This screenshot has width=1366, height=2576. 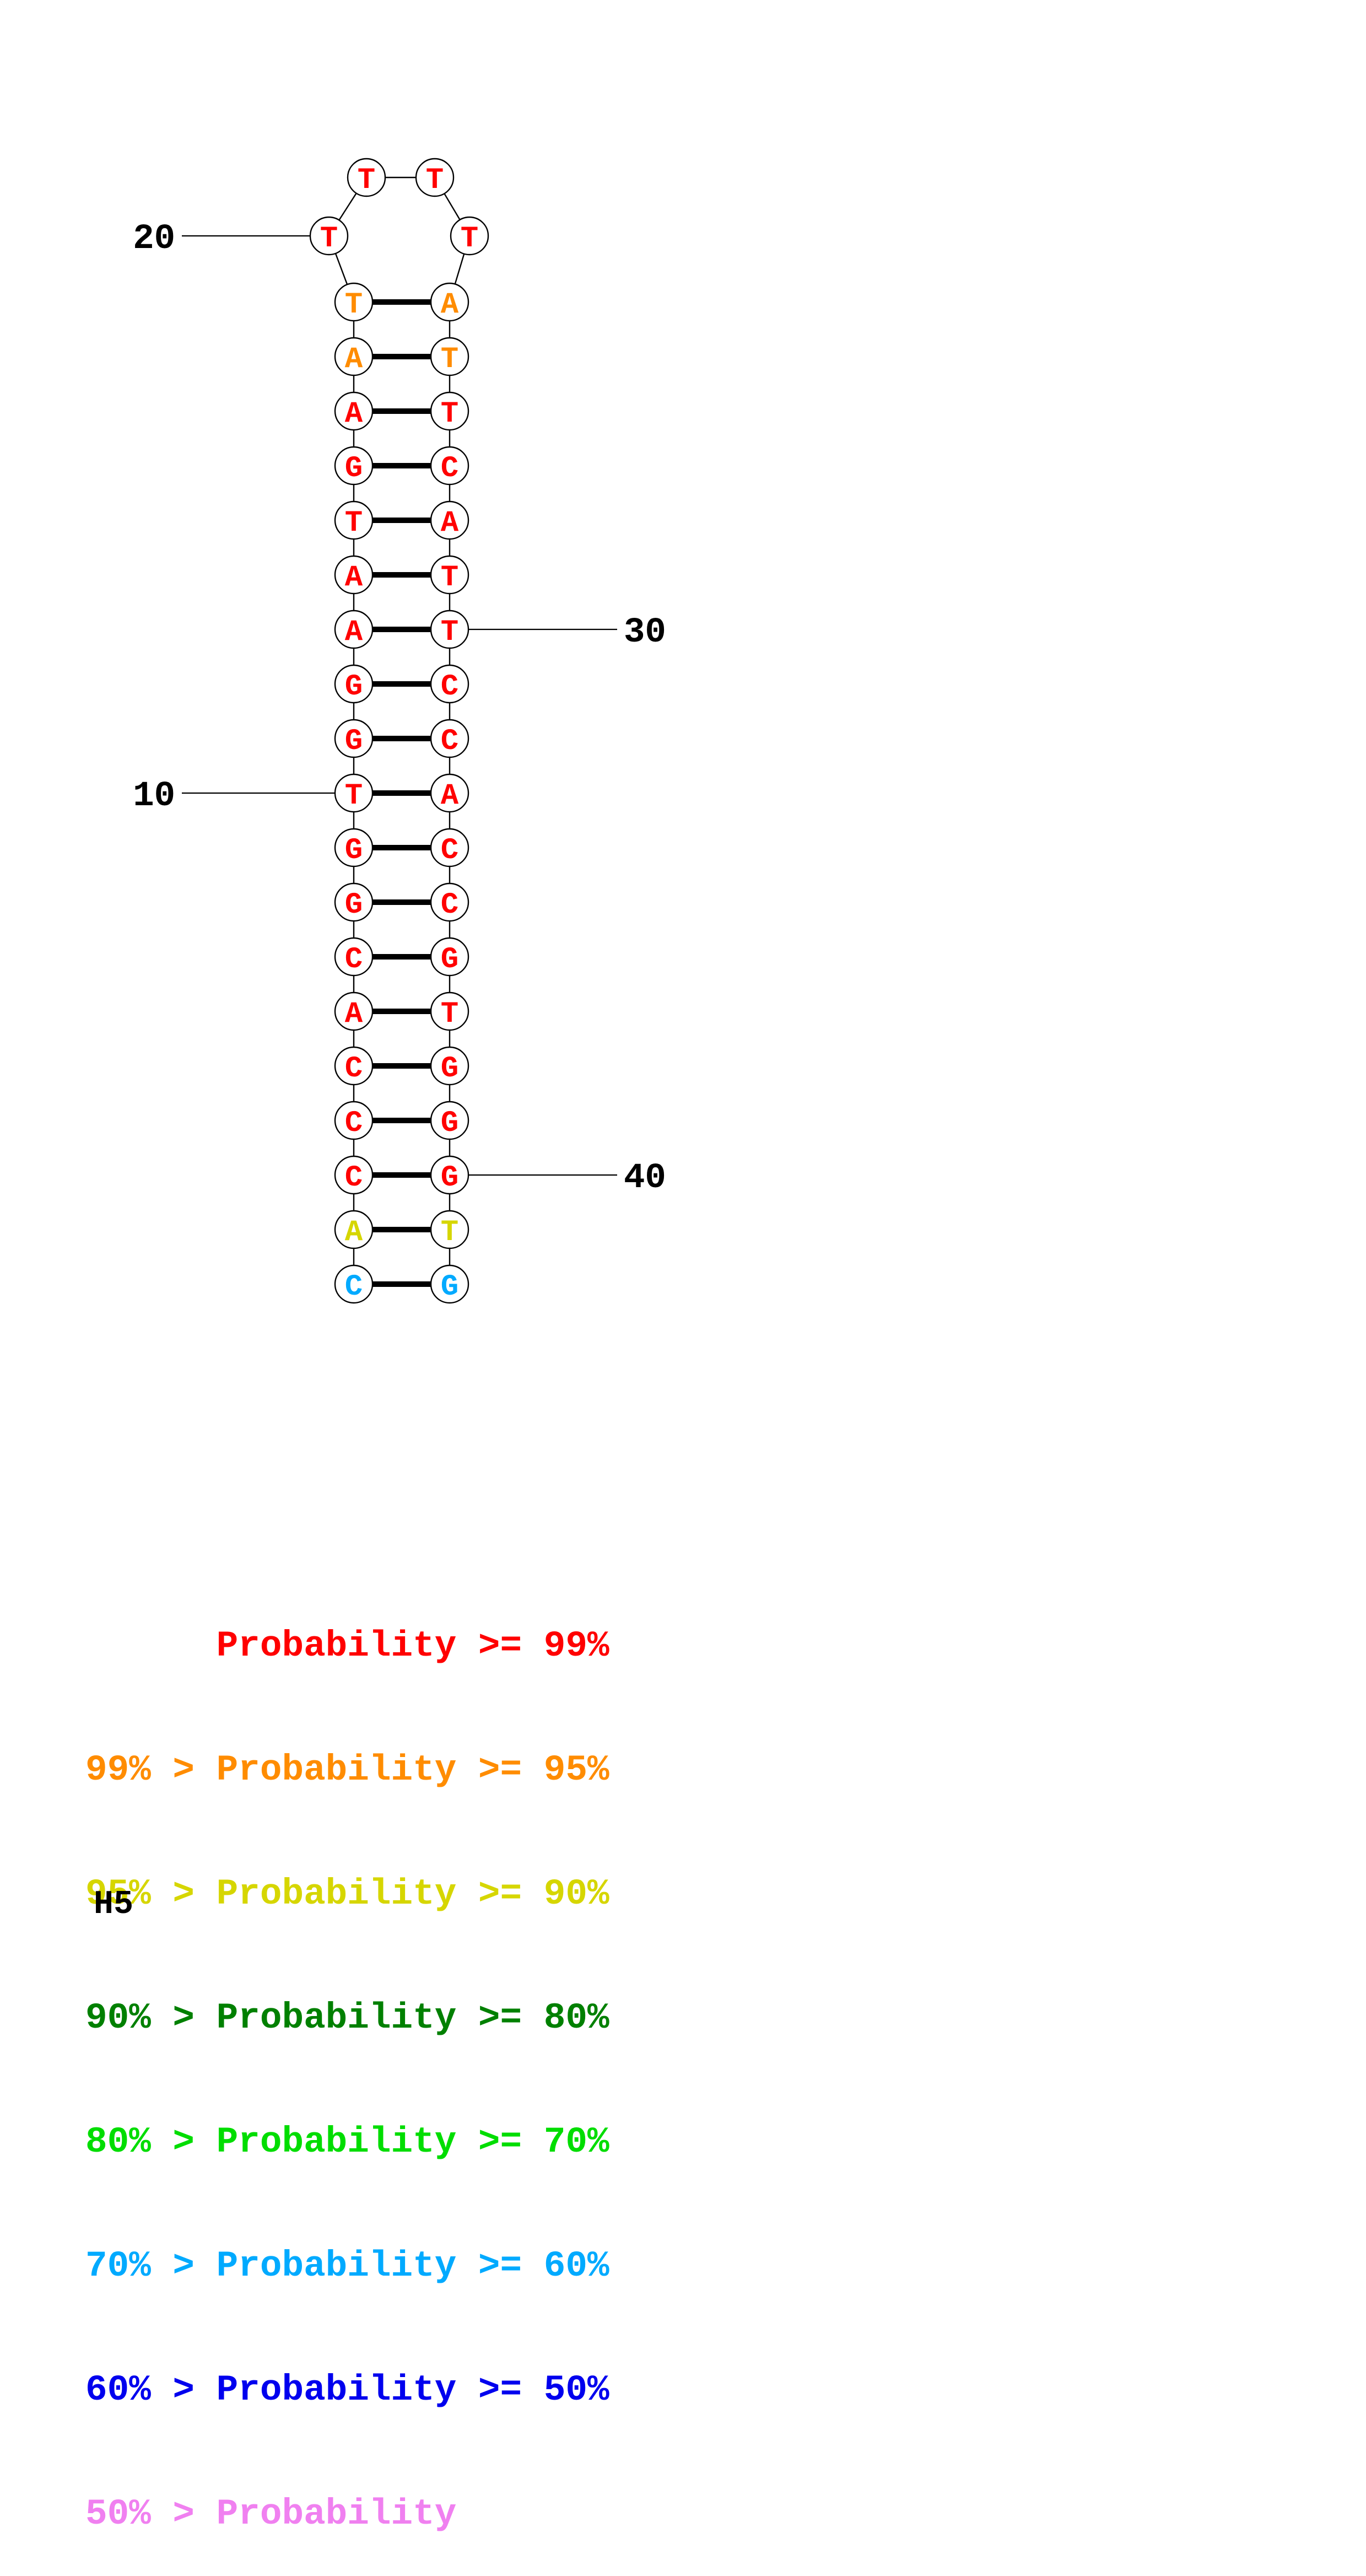 I want to click on position-label: 10, so click(x=154, y=797).